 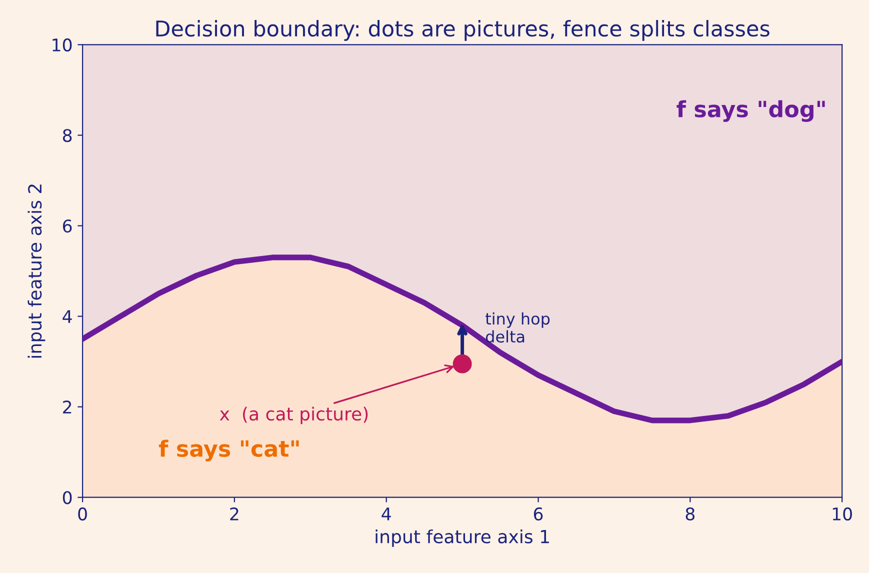 I want to click on annotation: f says "cat", so click(x=228, y=451).